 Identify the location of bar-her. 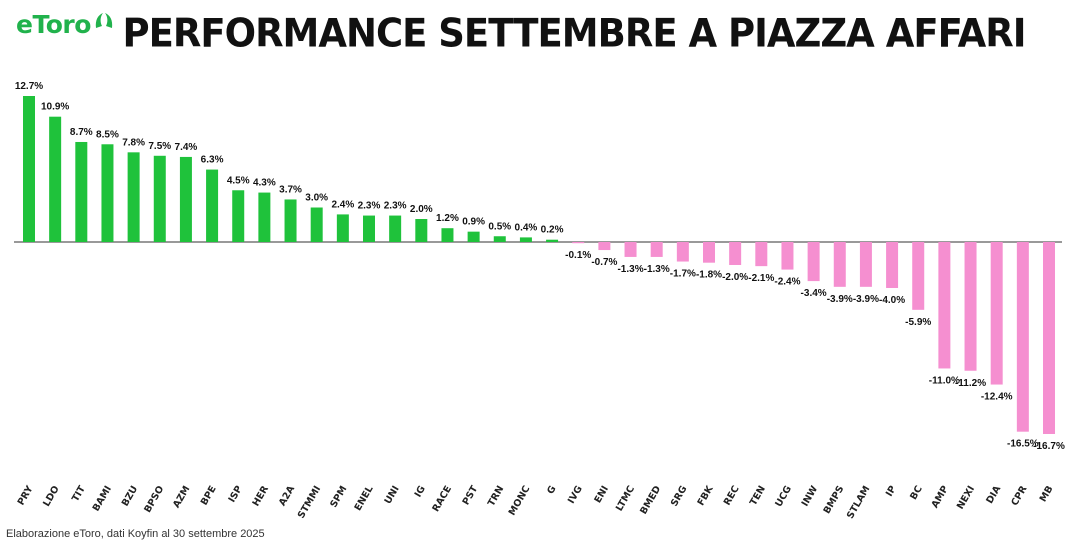
(264, 217).